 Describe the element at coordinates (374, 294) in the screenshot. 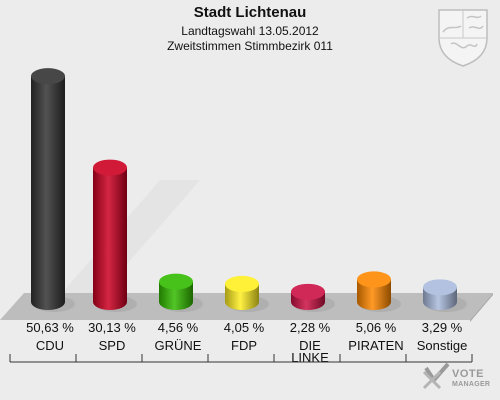

I see `bar-body-piraten` at that location.